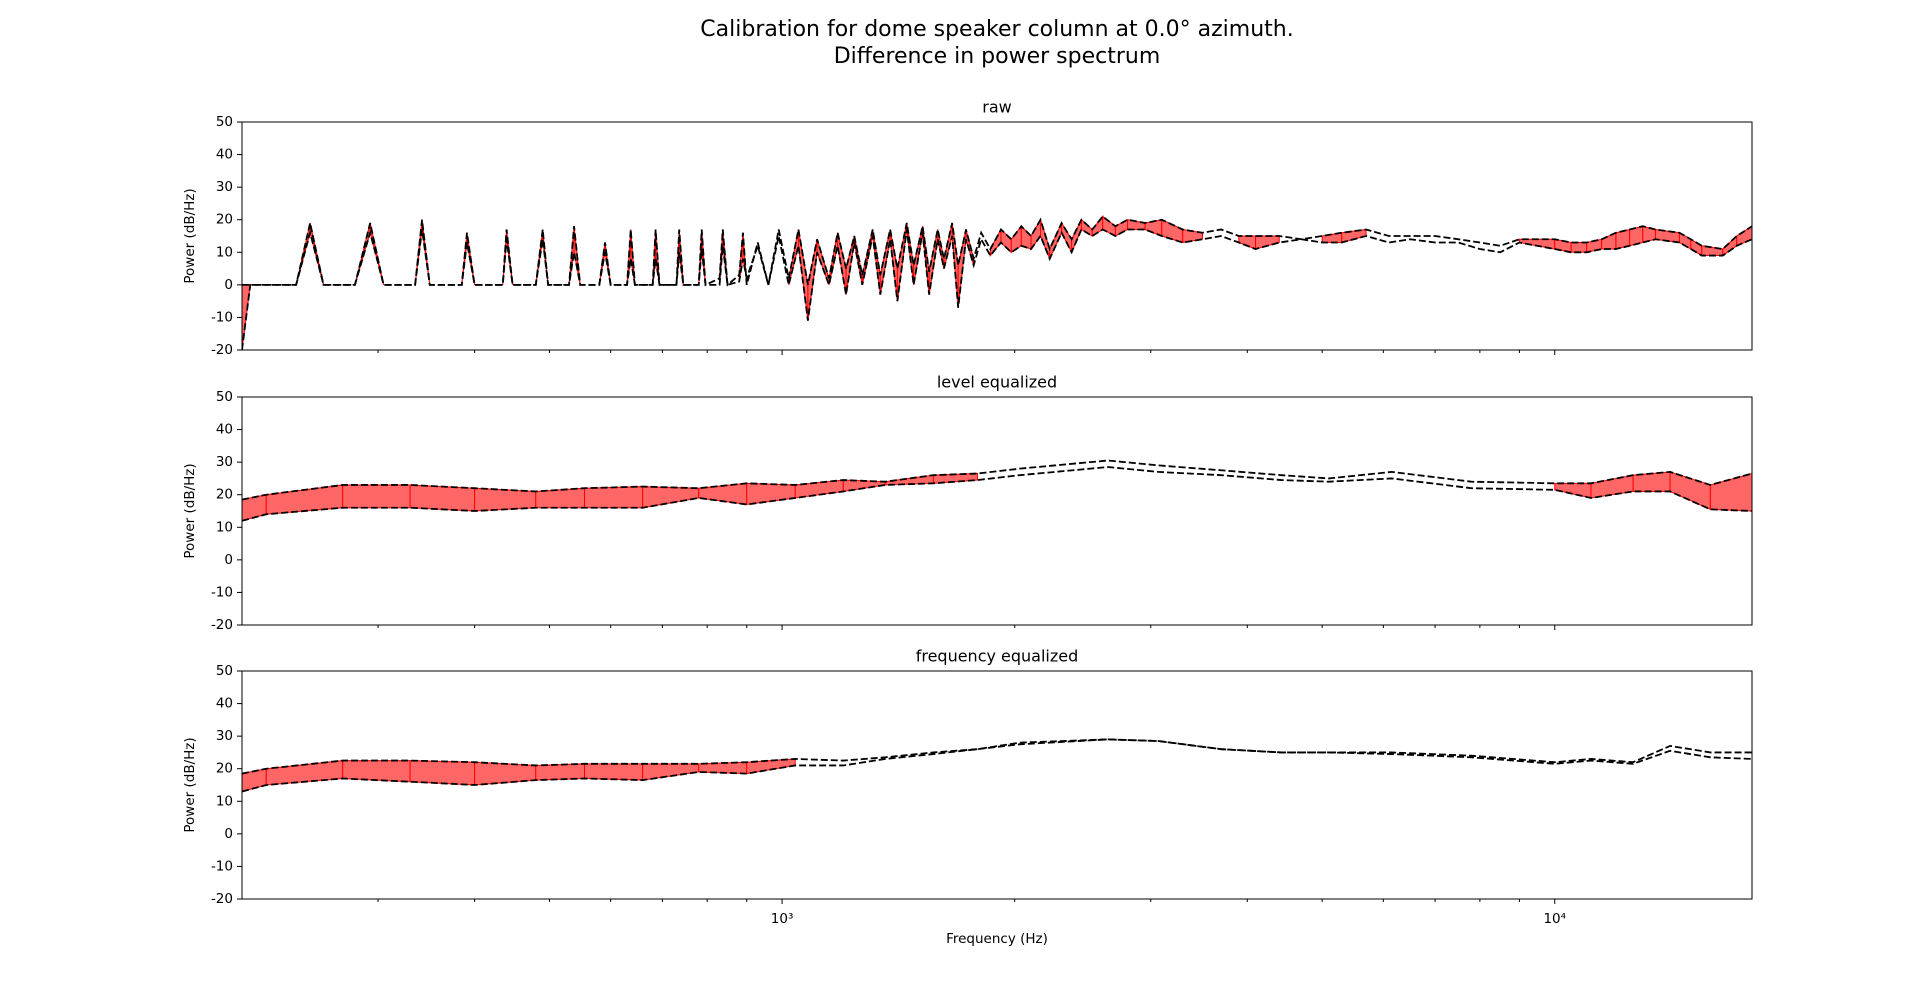 The height and width of the screenshot is (1000, 1923). What do you see at coordinates (1554, 919) in the screenshot?
I see `x-tick-label: 10⁴` at bounding box center [1554, 919].